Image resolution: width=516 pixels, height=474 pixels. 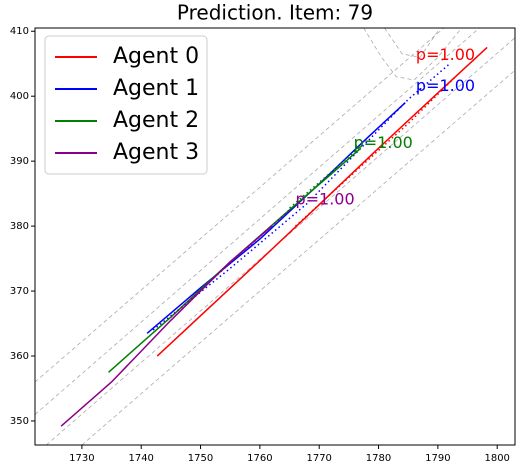 I want to click on y-tick-label: 360, so click(x=19, y=356).